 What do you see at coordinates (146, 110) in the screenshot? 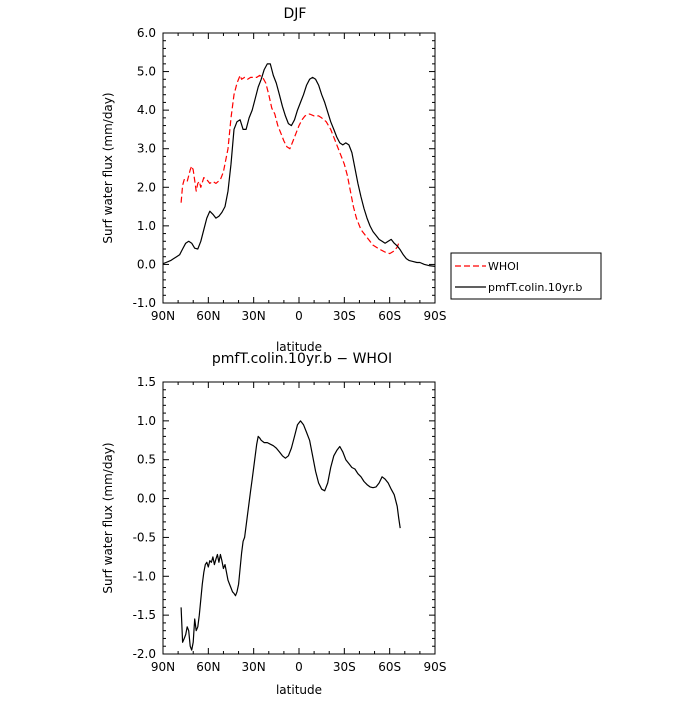
I see `y-tick-label: 4.0` at bounding box center [146, 110].